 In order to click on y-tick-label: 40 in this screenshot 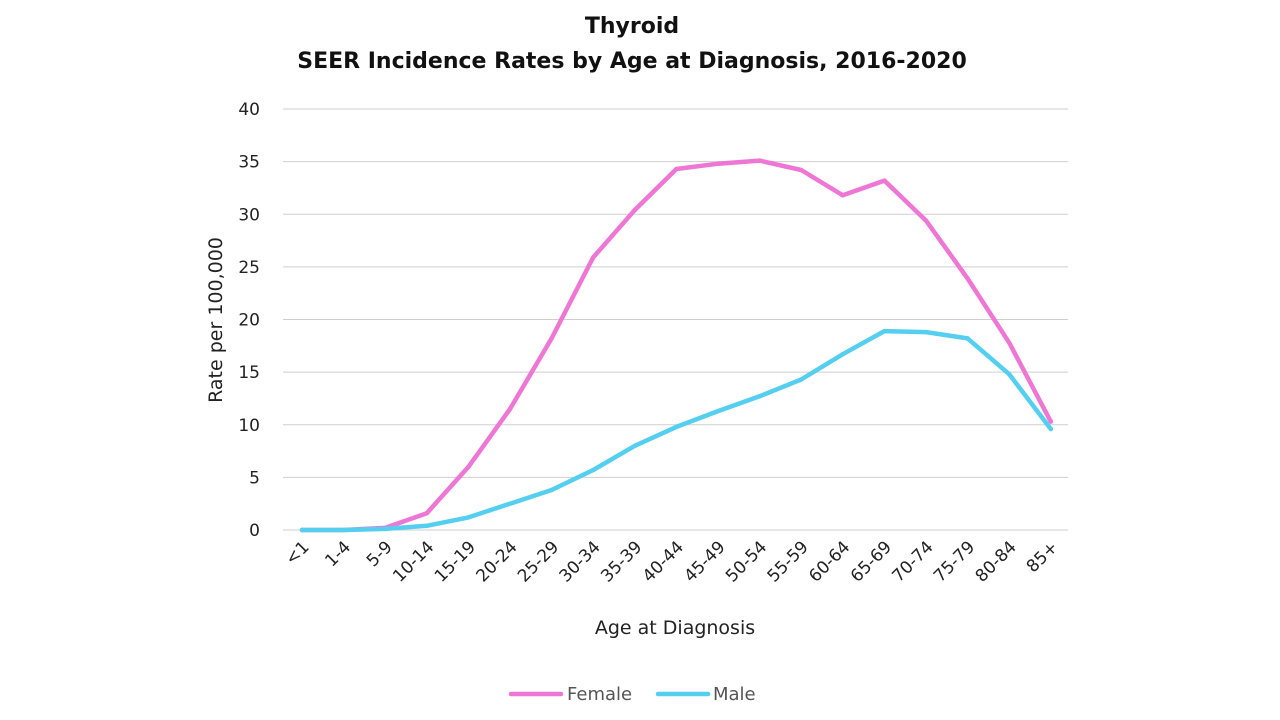, I will do `click(249, 110)`.